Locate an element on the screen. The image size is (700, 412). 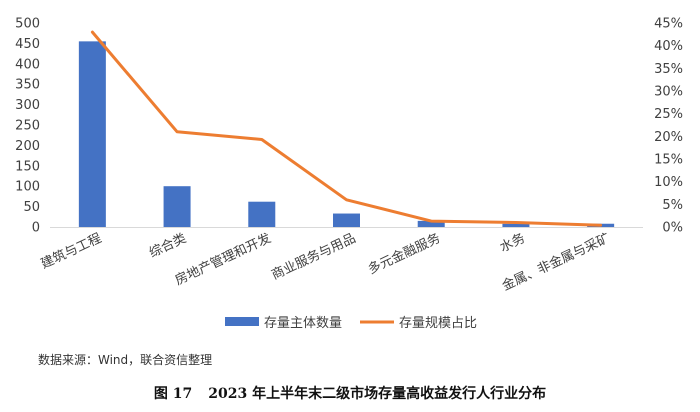
legend-bar-label: 存量主体数量 is located at coordinates (303, 323).